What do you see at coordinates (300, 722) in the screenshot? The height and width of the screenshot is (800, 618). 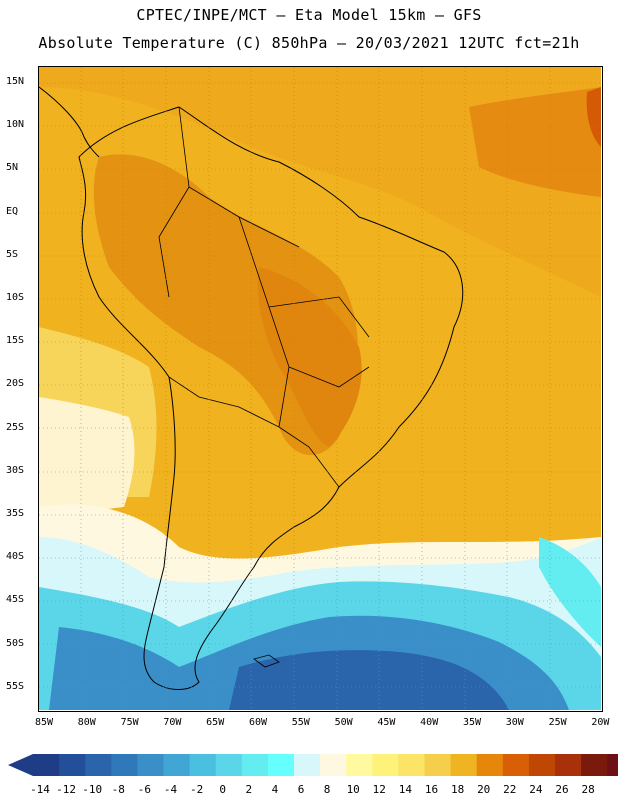 I see `lon-label: 55W` at bounding box center [300, 722].